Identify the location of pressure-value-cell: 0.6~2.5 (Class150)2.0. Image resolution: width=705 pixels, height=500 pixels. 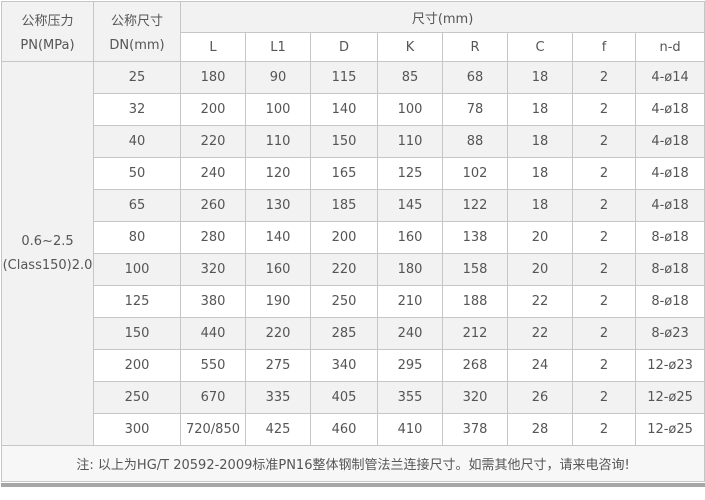
(47, 253).